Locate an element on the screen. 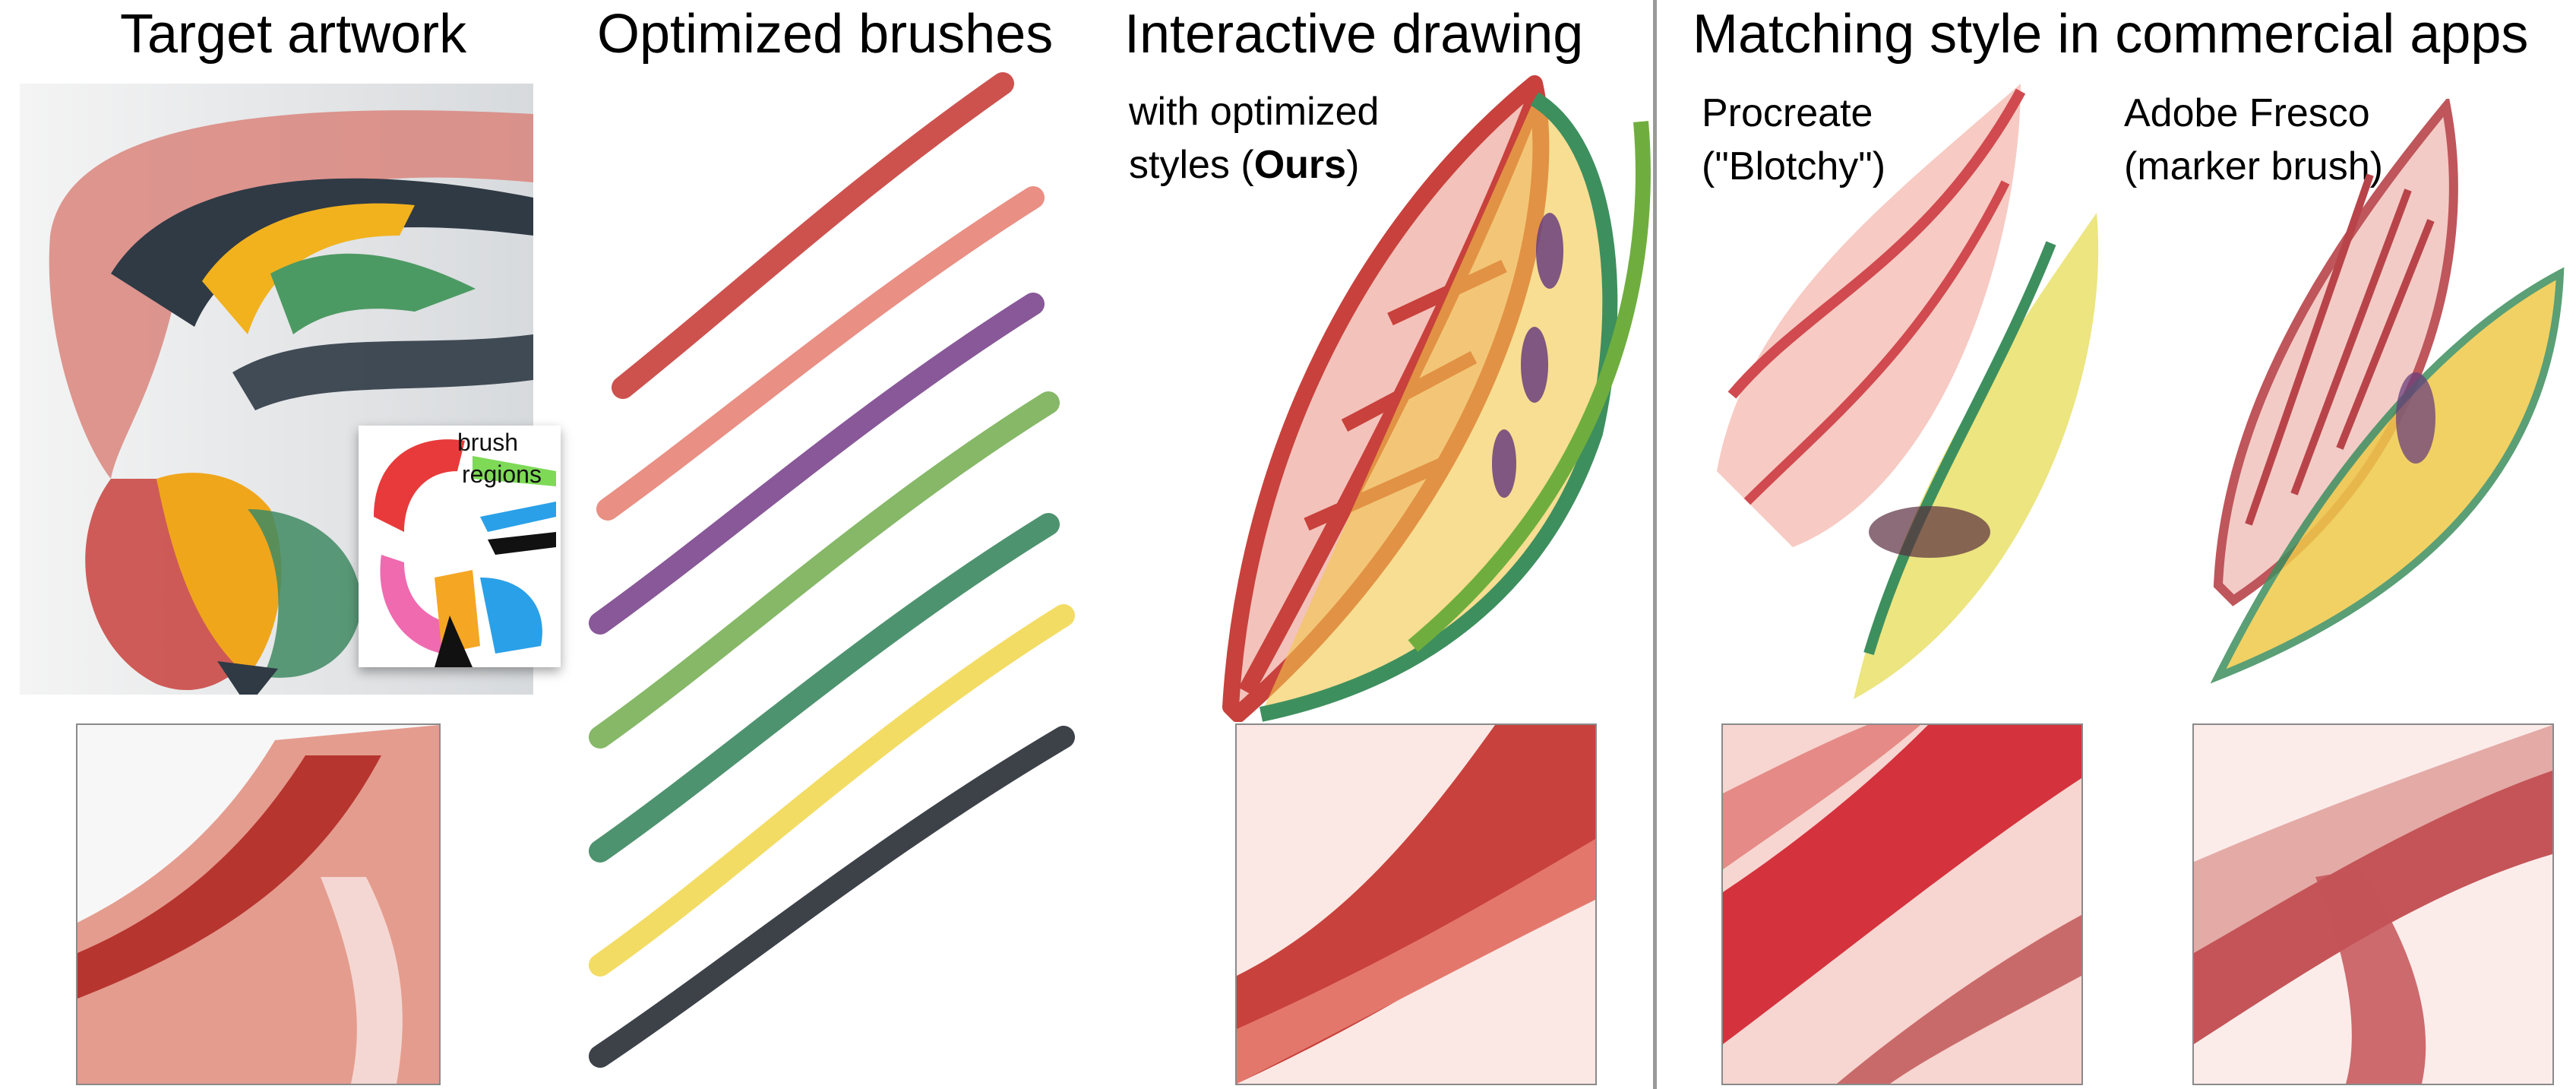  target-artwork-title: Target artwork is located at coordinates (293, 34).